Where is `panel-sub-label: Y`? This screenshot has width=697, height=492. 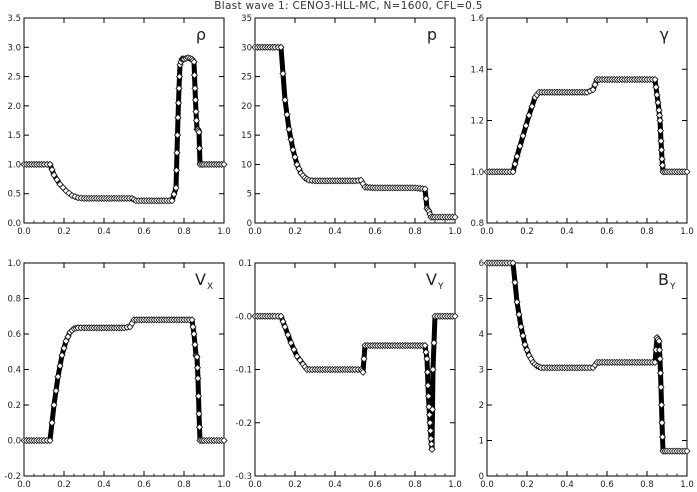 panel-sub-label: Y is located at coordinates (440, 287).